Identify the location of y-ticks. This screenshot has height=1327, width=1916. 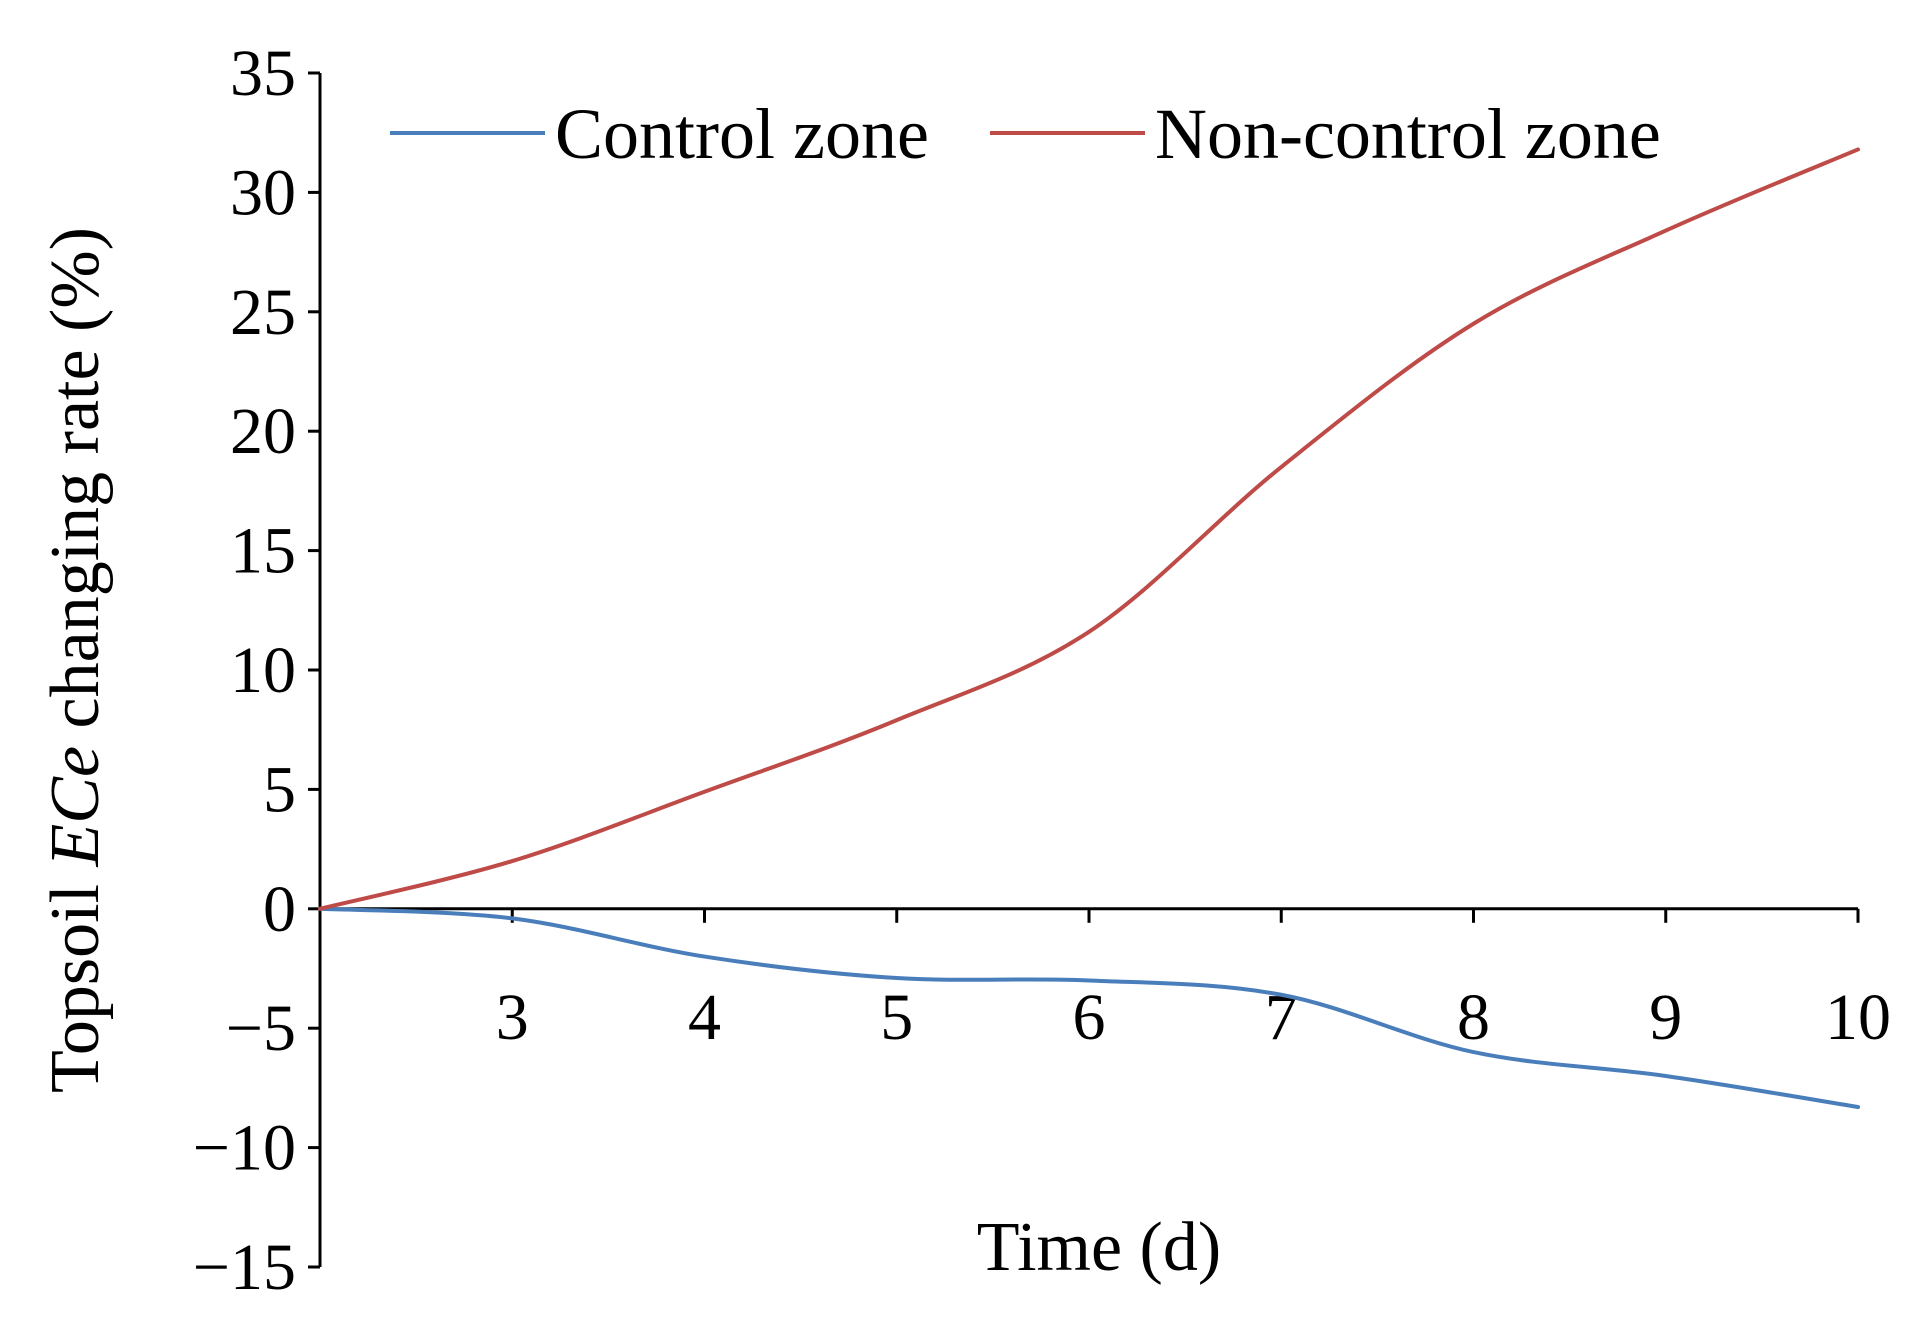
(314, 670).